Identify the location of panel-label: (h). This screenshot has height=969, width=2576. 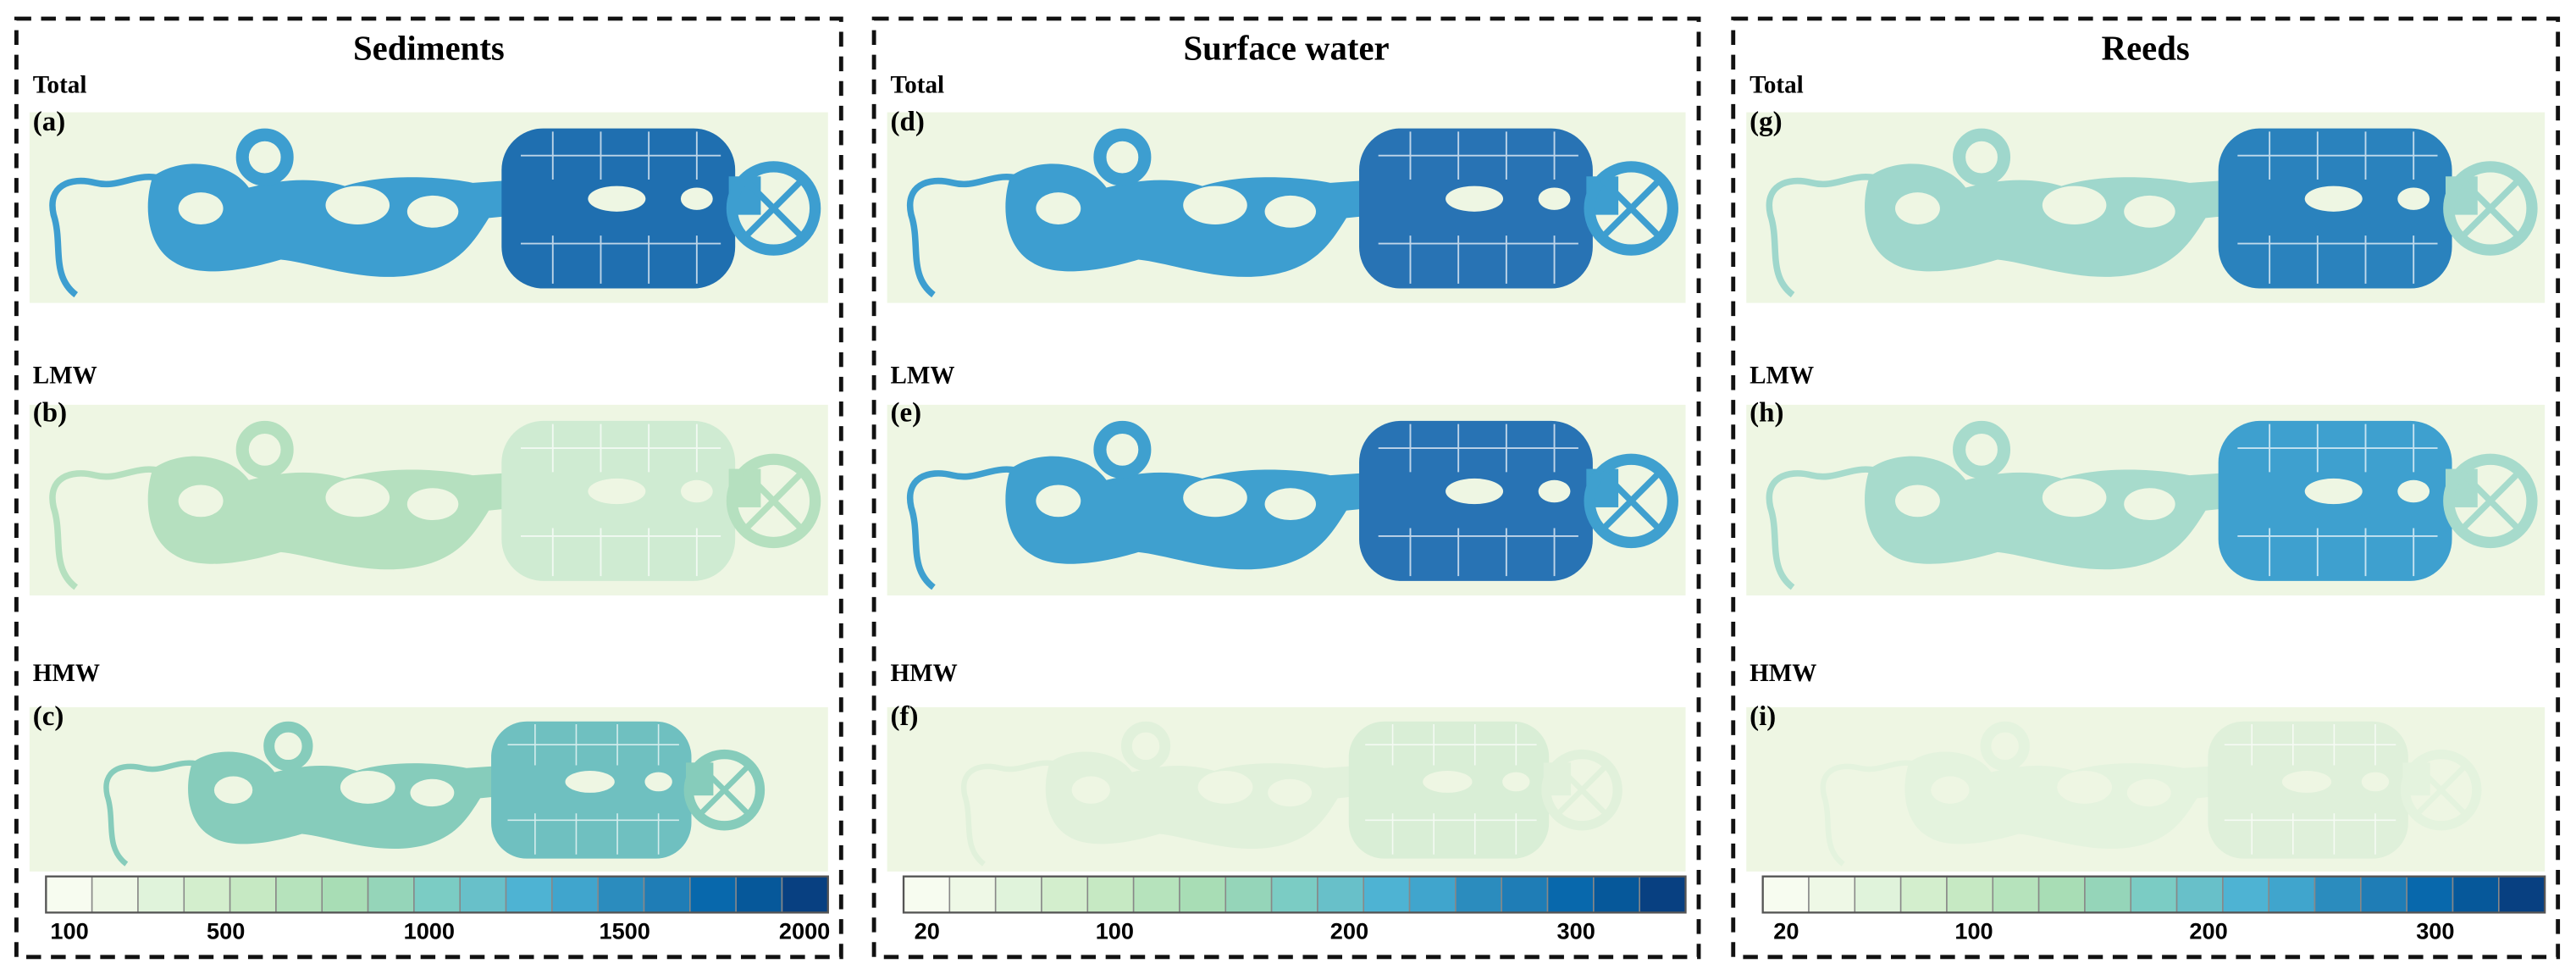
(1767, 412).